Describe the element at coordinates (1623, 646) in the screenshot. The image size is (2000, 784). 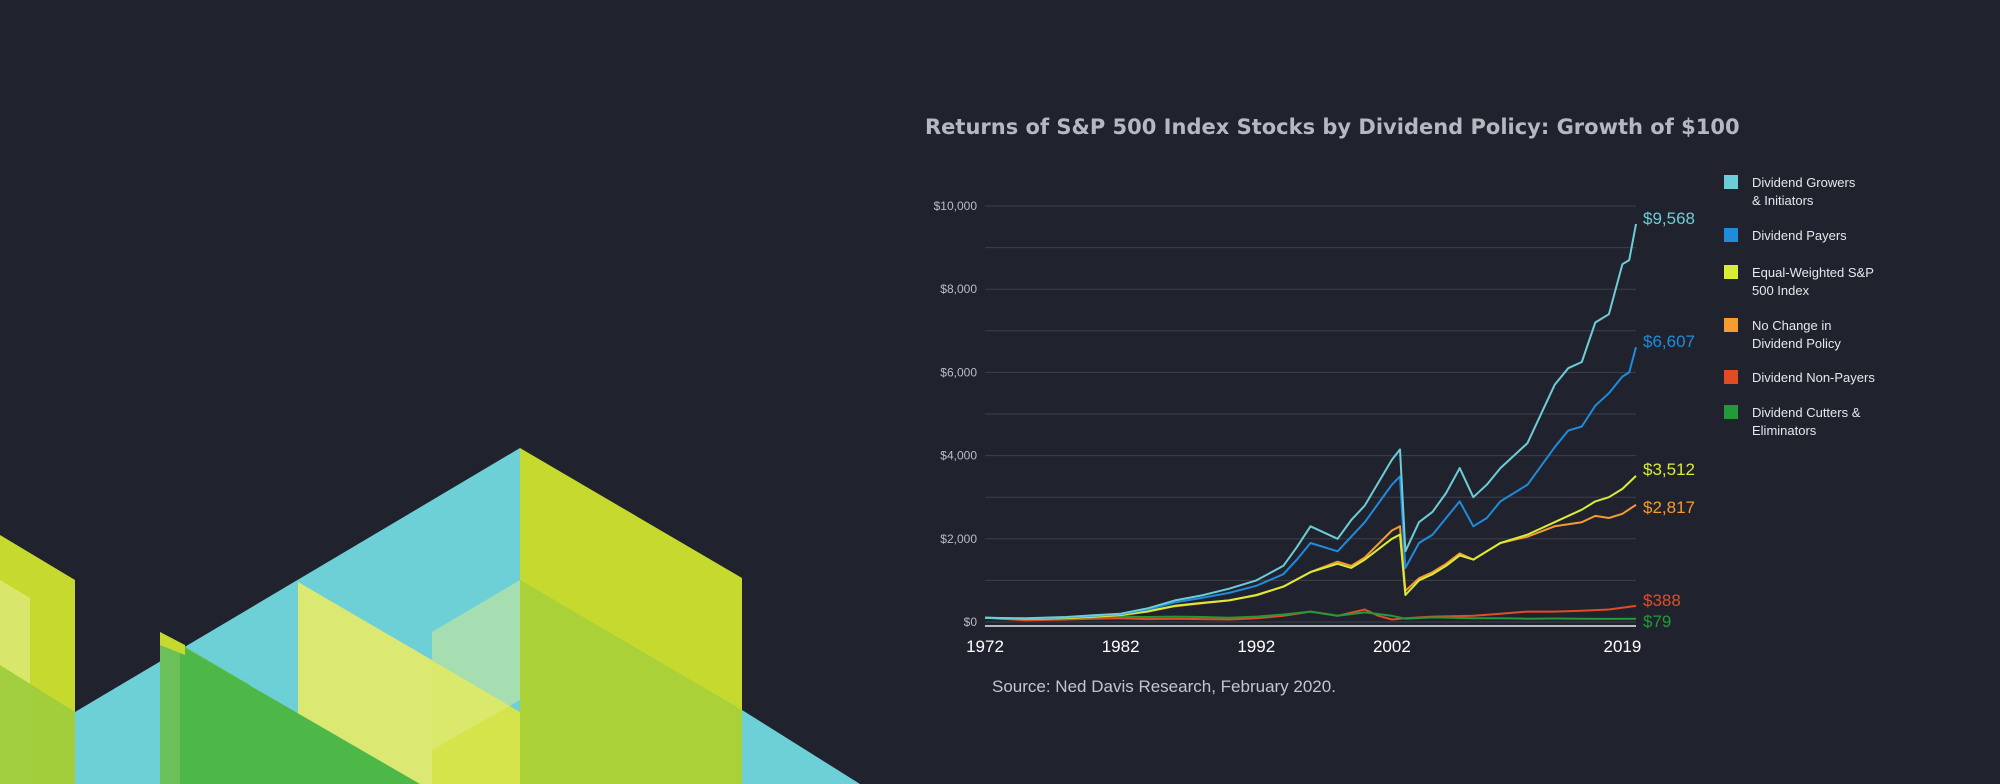
I see `x-tick-label: 2019` at that location.